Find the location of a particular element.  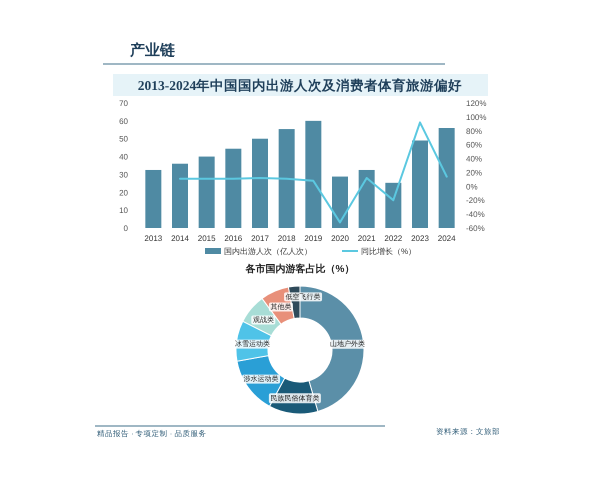

y2-tick-label: -60% is located at coordinates (475, 228).